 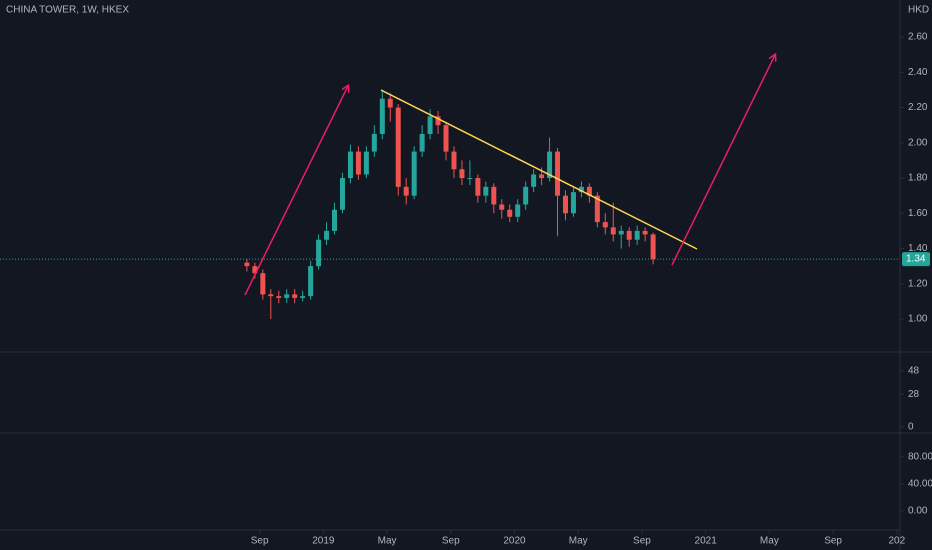 What do you see at coordinates (918, 283) in the screenshot?
I see `y-tick-label: 1.20` at bounding box center [918, 283].